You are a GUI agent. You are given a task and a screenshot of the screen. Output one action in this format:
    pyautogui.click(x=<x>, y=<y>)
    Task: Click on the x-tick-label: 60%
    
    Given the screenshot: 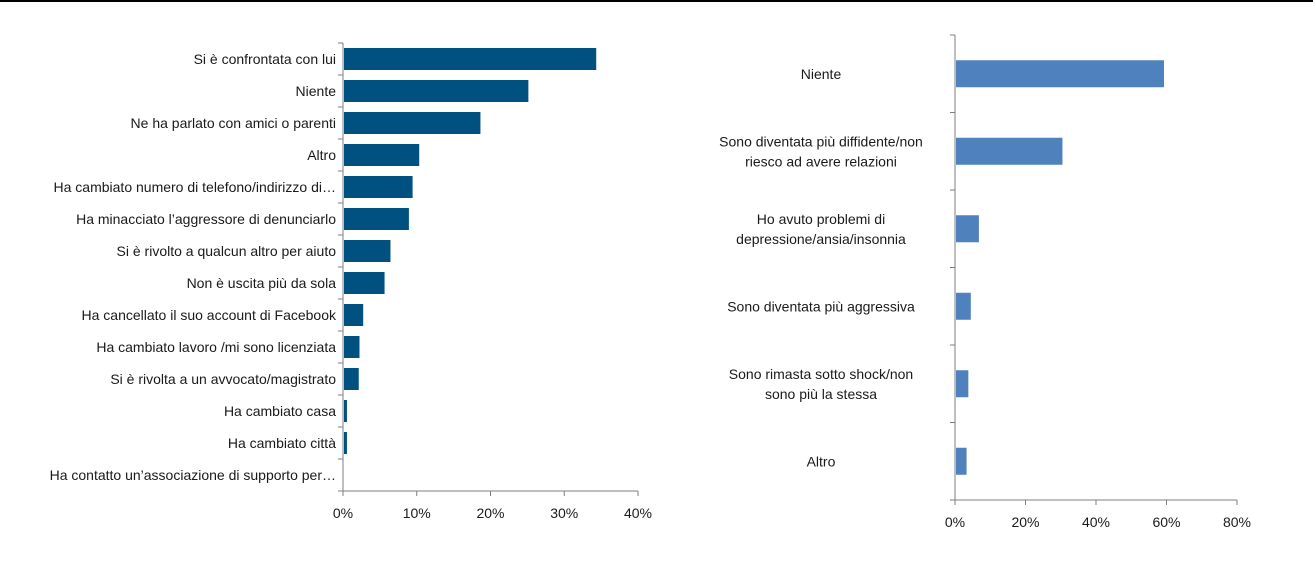 What is the action you would take?
    pyautogui.click(x=1166, y=522)
    